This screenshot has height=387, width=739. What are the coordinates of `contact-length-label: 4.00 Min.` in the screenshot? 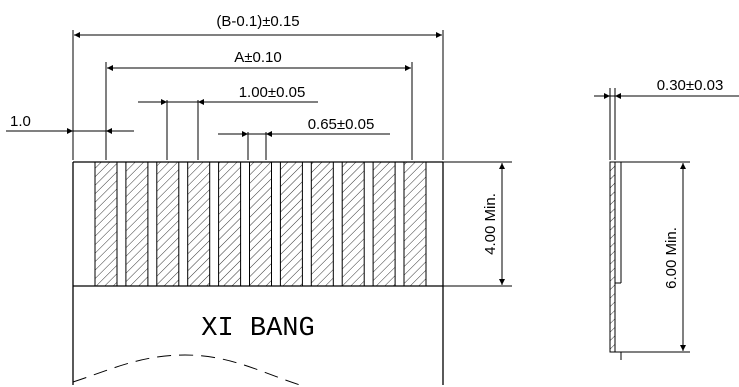 It's located at (490, 224).